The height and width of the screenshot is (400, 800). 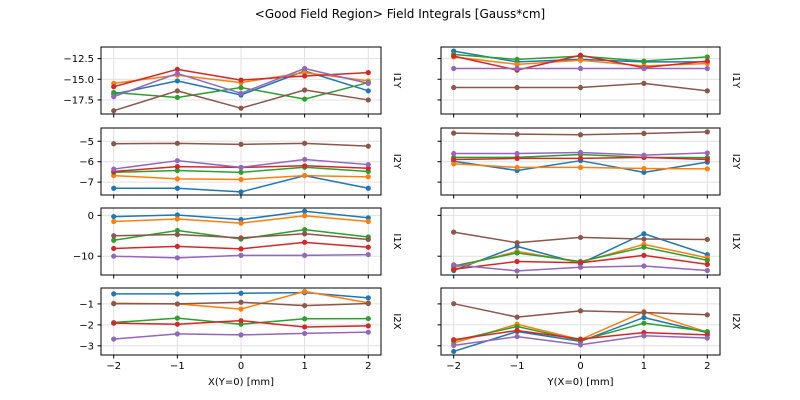 What do you see at coordinates (517, 366) in the screenshot?
I see `x-tick-label: −1` at bounding box center [517, 366].